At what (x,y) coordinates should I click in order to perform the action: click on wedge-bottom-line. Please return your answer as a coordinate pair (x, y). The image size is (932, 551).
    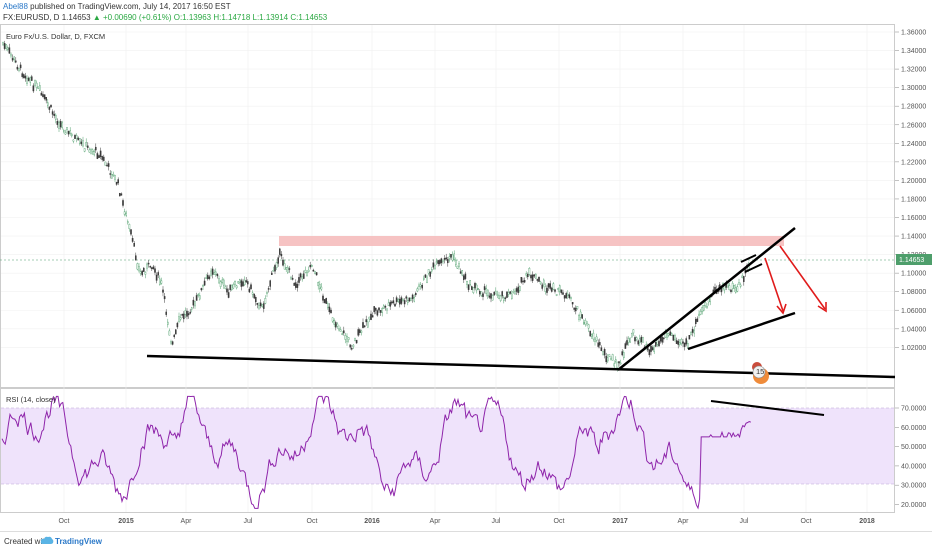
    Looking at the image, I should click on (753, 268).